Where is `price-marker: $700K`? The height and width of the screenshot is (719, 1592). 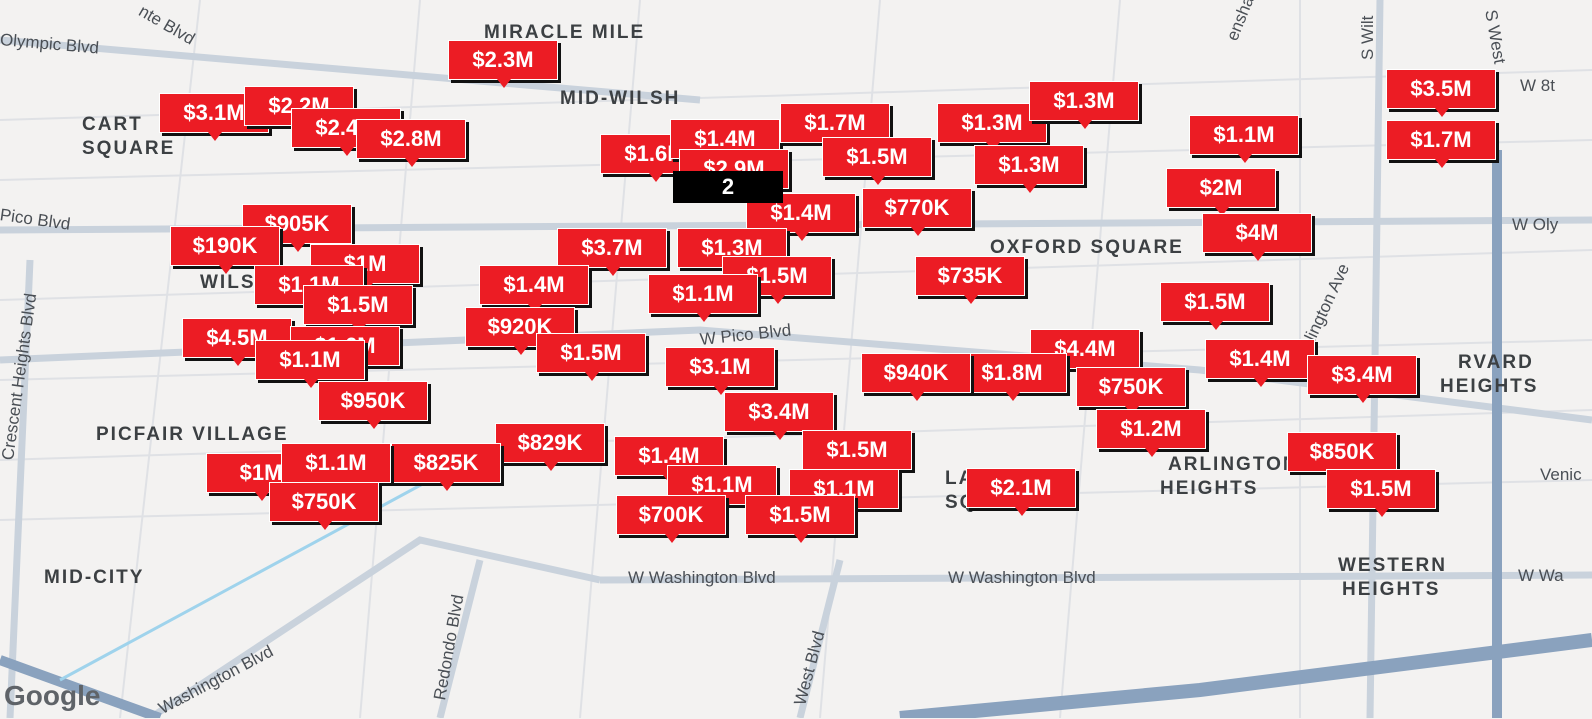 price-marker: $700K is located at coordinates (671, 519).